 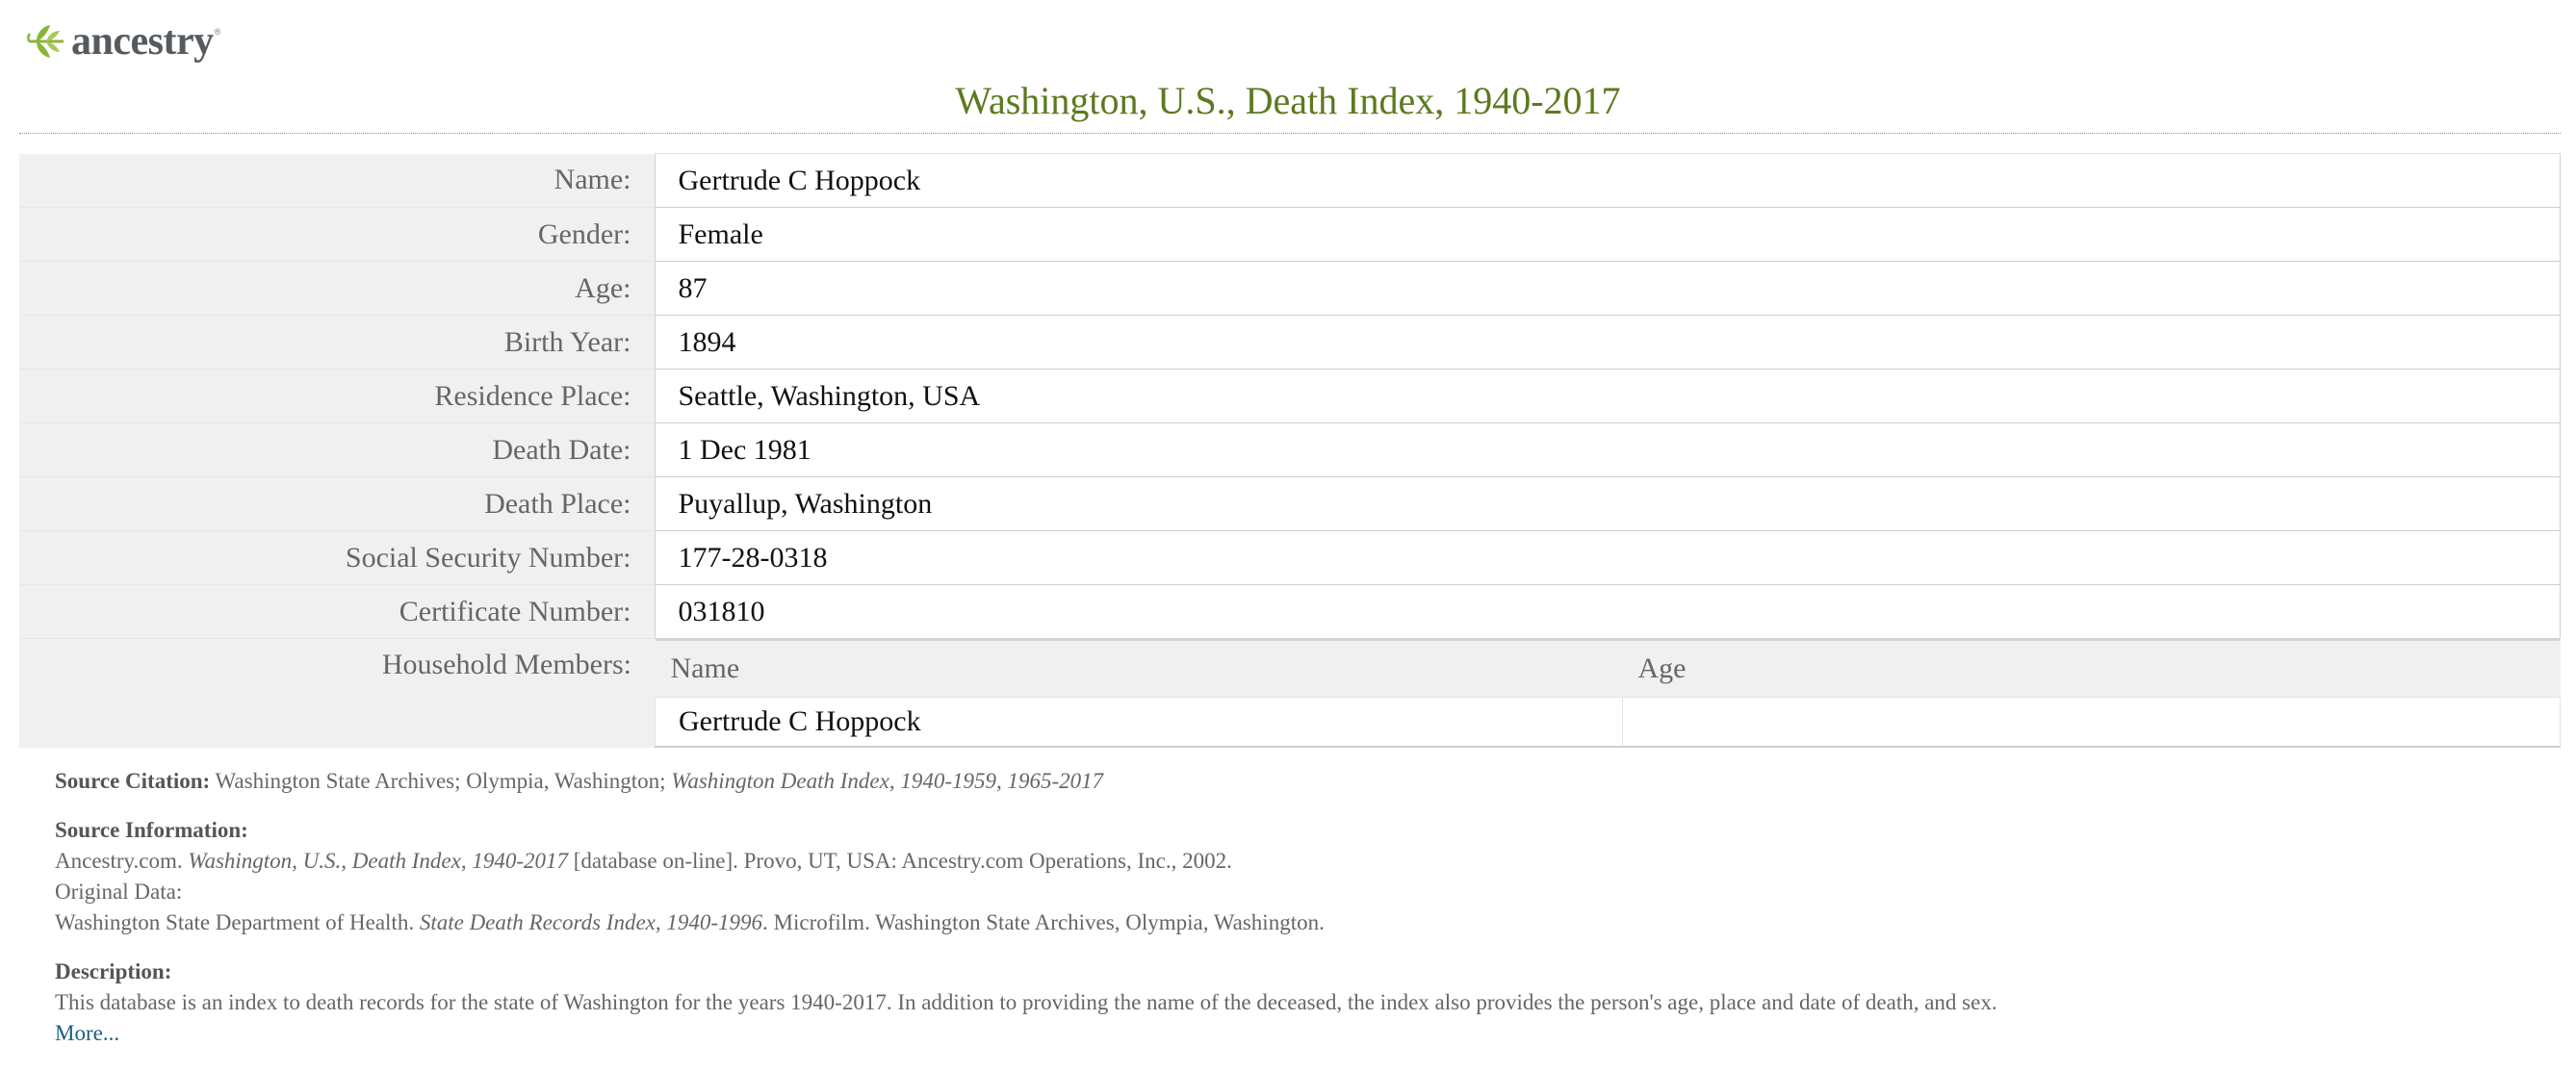 What do you see at coordinates (1608, 234) in the screenshot?
I see `field-value-gender: Female` at bounding box center [1608, 234].